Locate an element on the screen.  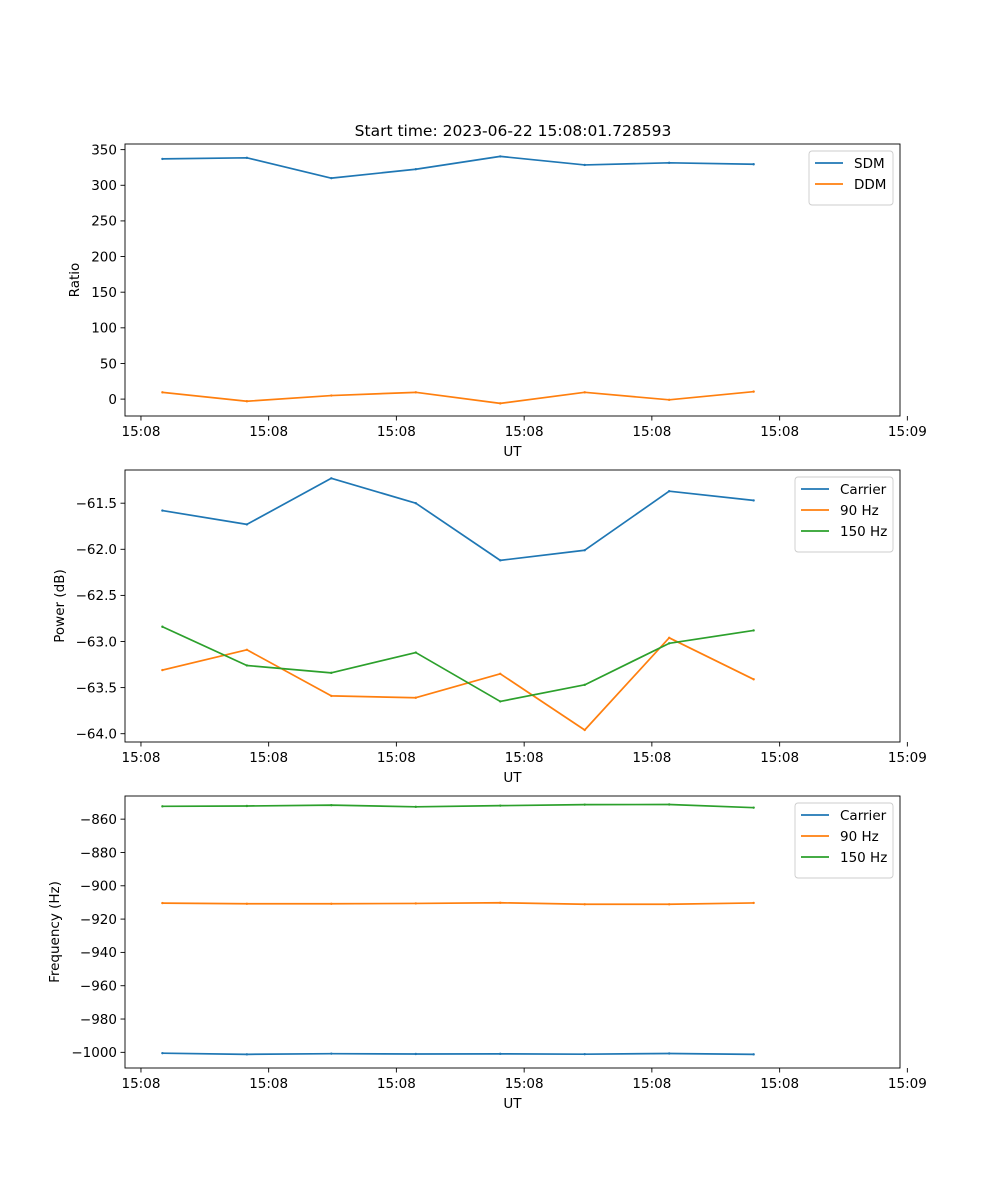
y-tick-label: 200 is located at coordinates (104, 257).